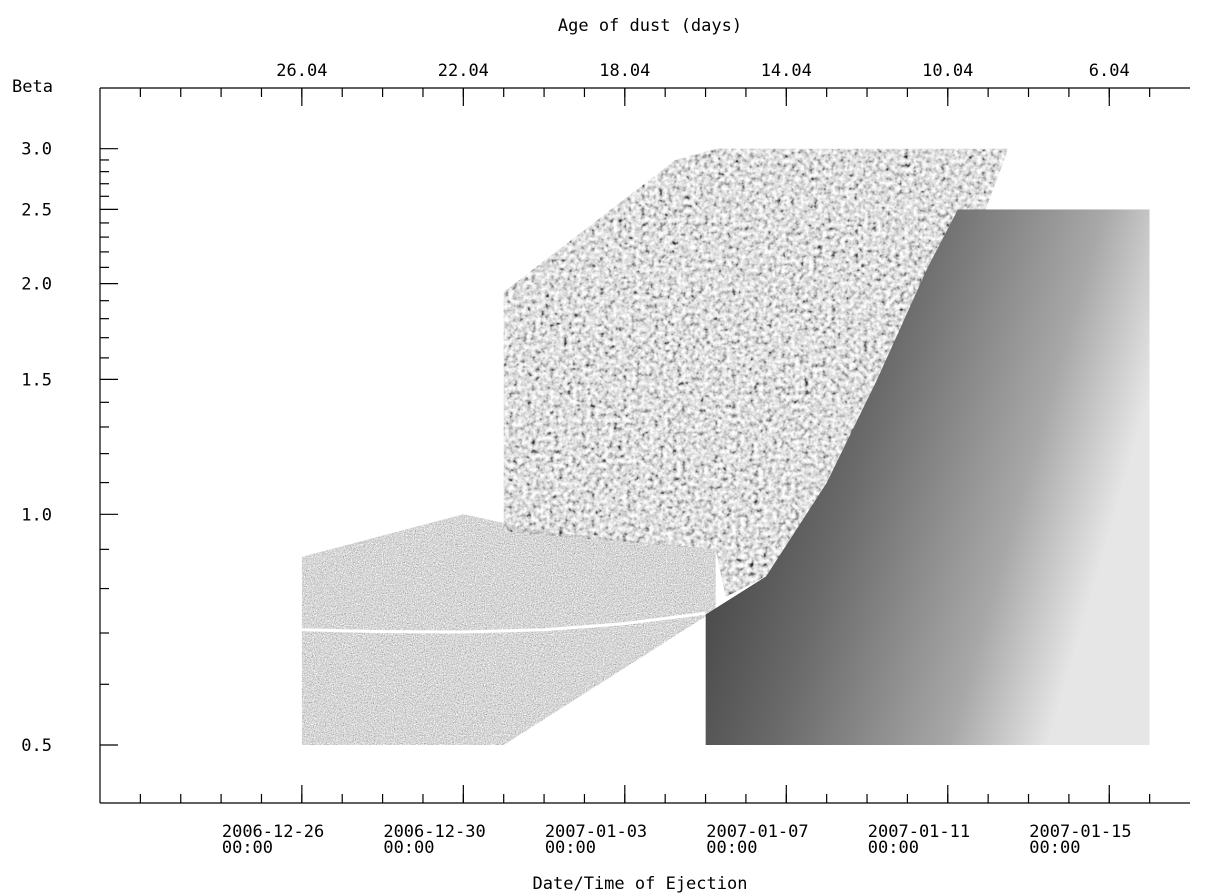  What do you see at coordinates (301, 71) in the screenshot?
I see `top-tick-label: 26.04` at bounding box center [301, 71].